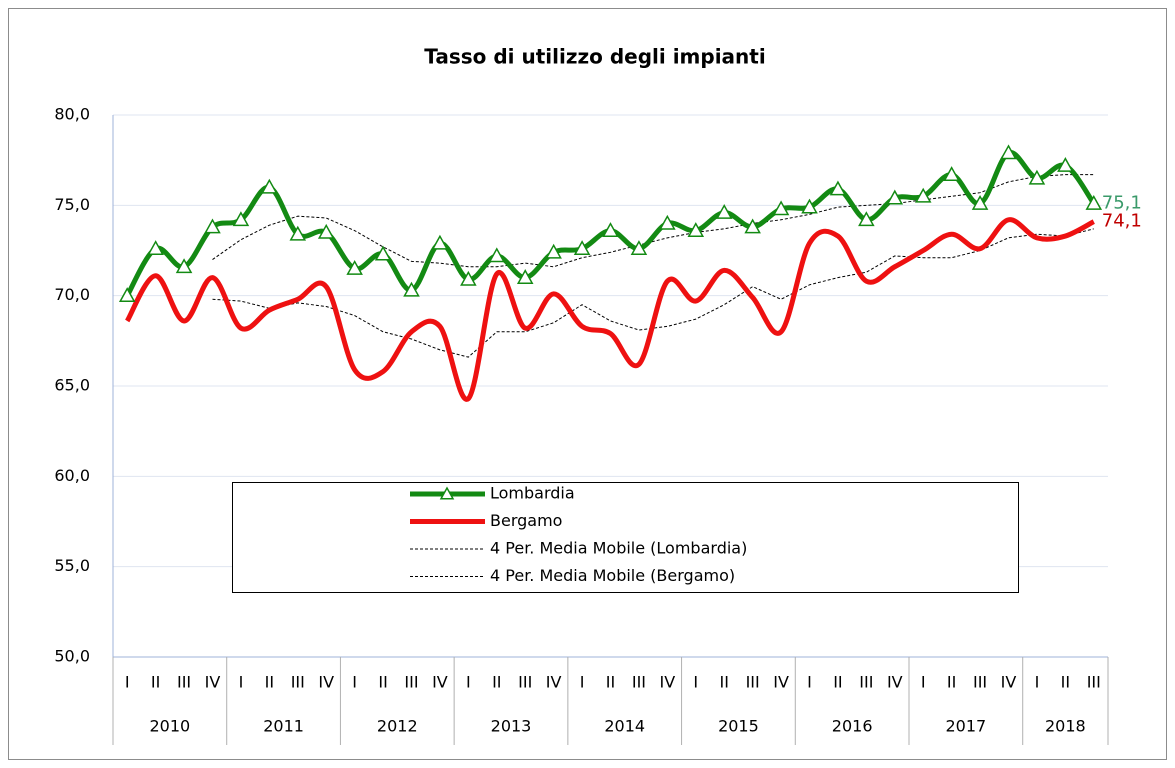 The image size is (1175, 768). I want to click on group-label: 2015, so click(738, 726).